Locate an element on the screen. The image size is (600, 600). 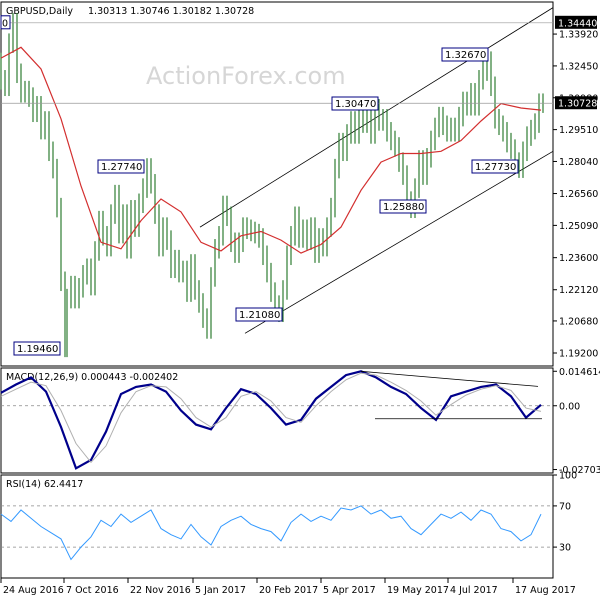
left-edge-marker-label: 0 is located at coordinates (5, 23).